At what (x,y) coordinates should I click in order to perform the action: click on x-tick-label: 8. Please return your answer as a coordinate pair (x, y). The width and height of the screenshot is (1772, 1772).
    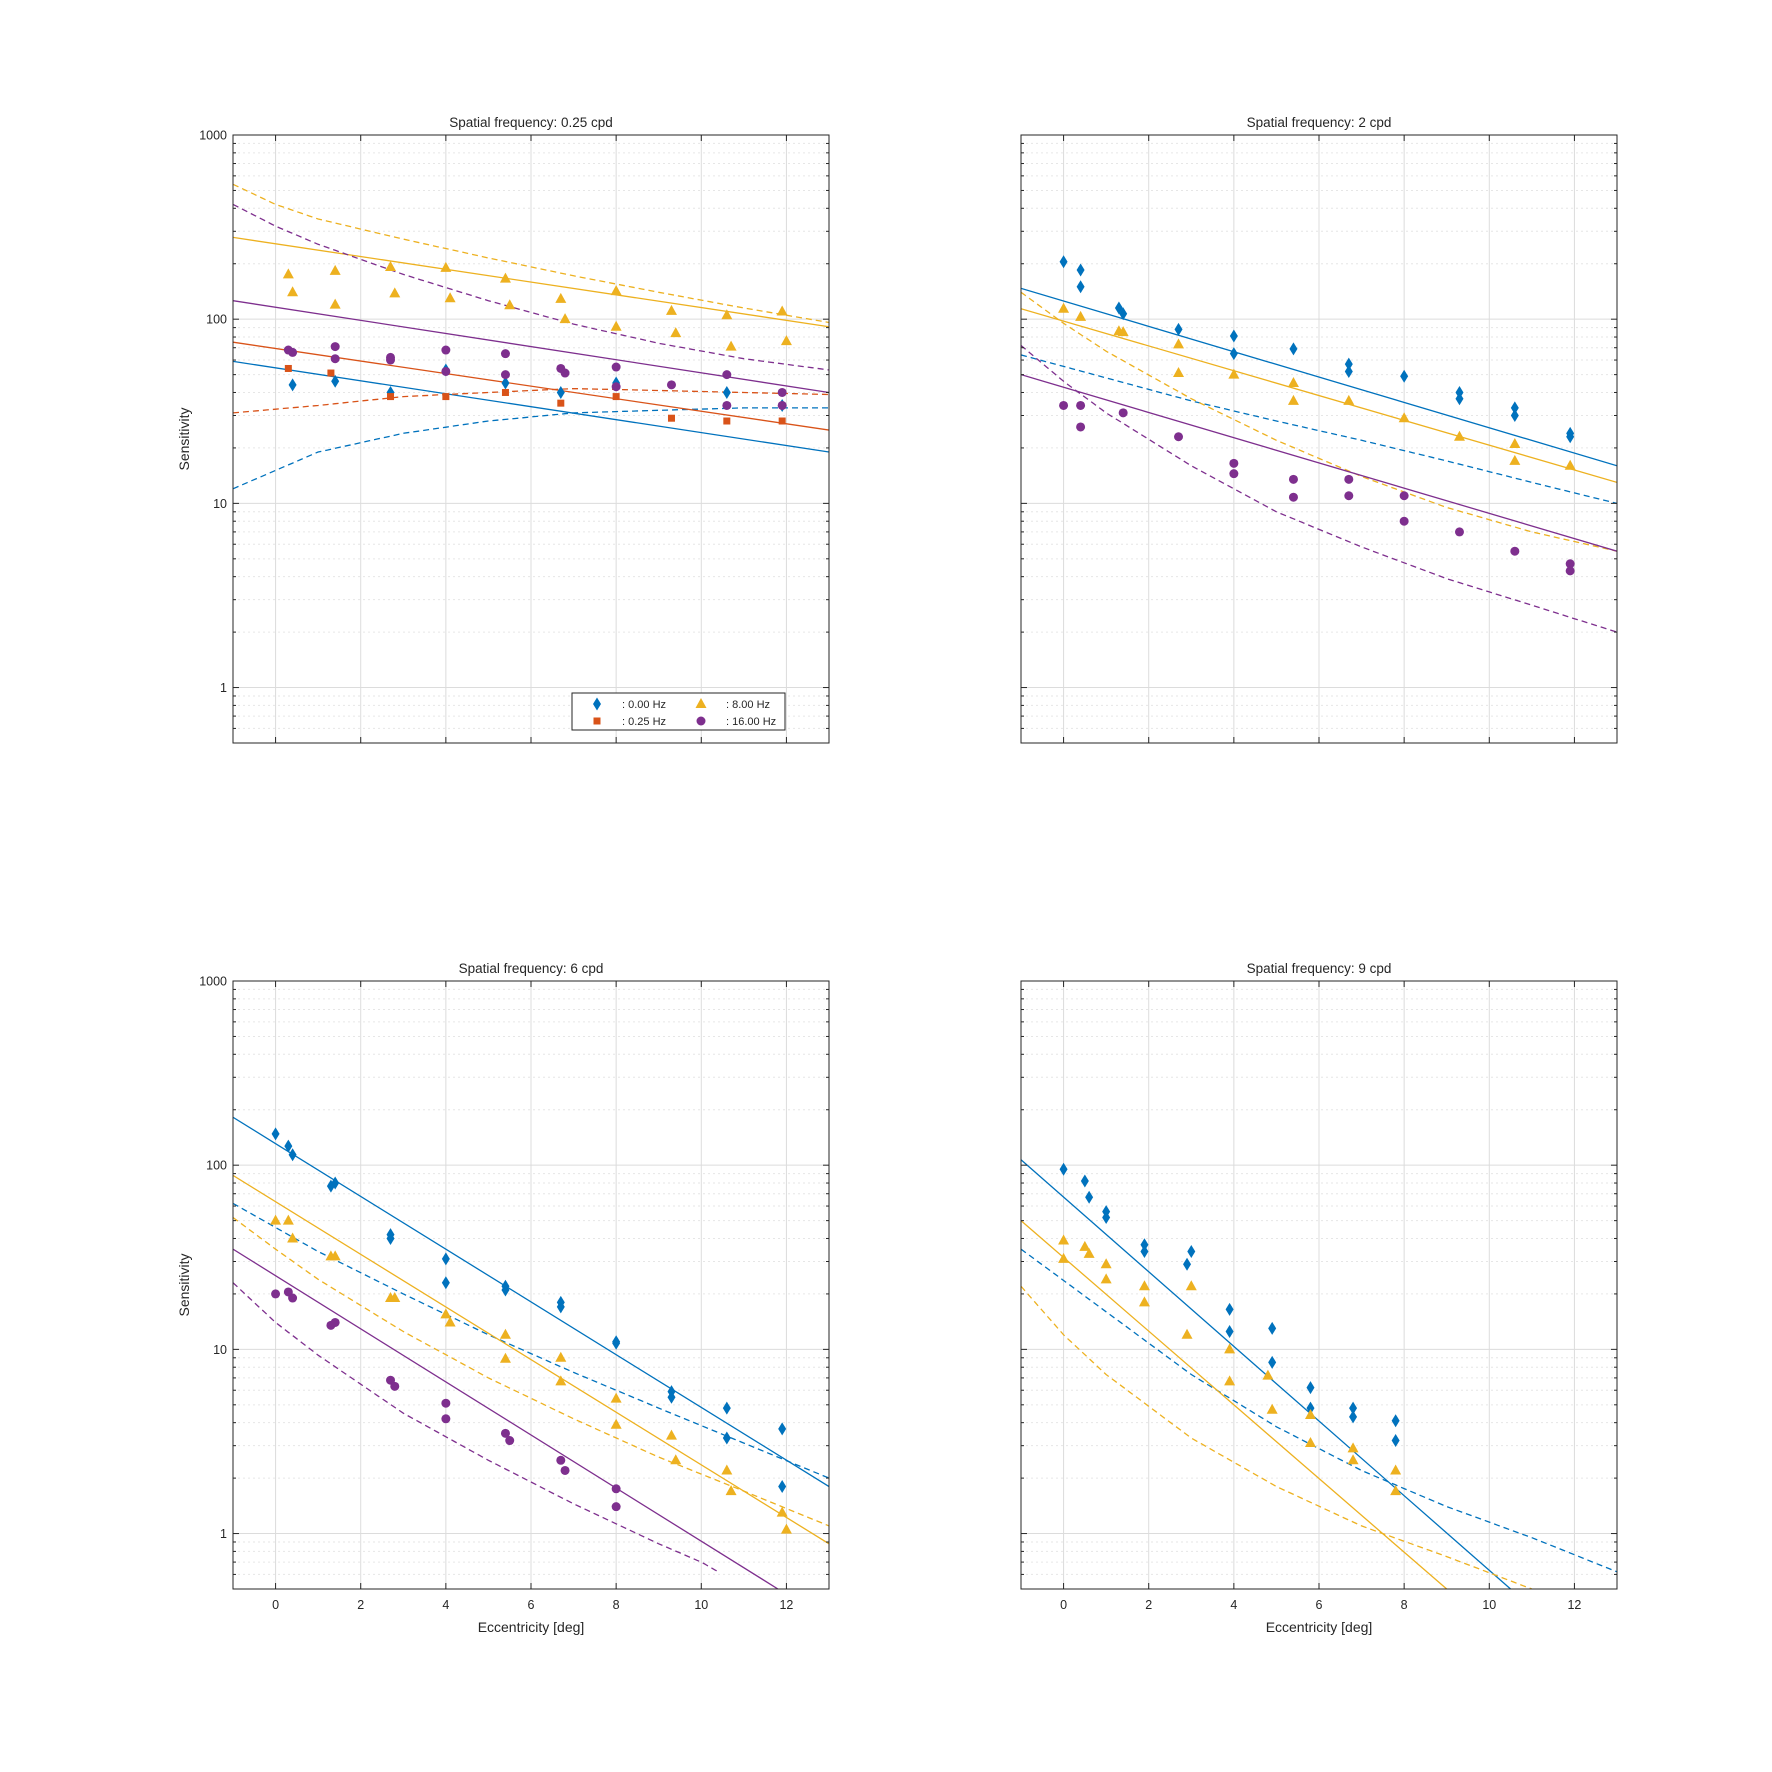
    Looking at the image, I should click on (1404, 1605).